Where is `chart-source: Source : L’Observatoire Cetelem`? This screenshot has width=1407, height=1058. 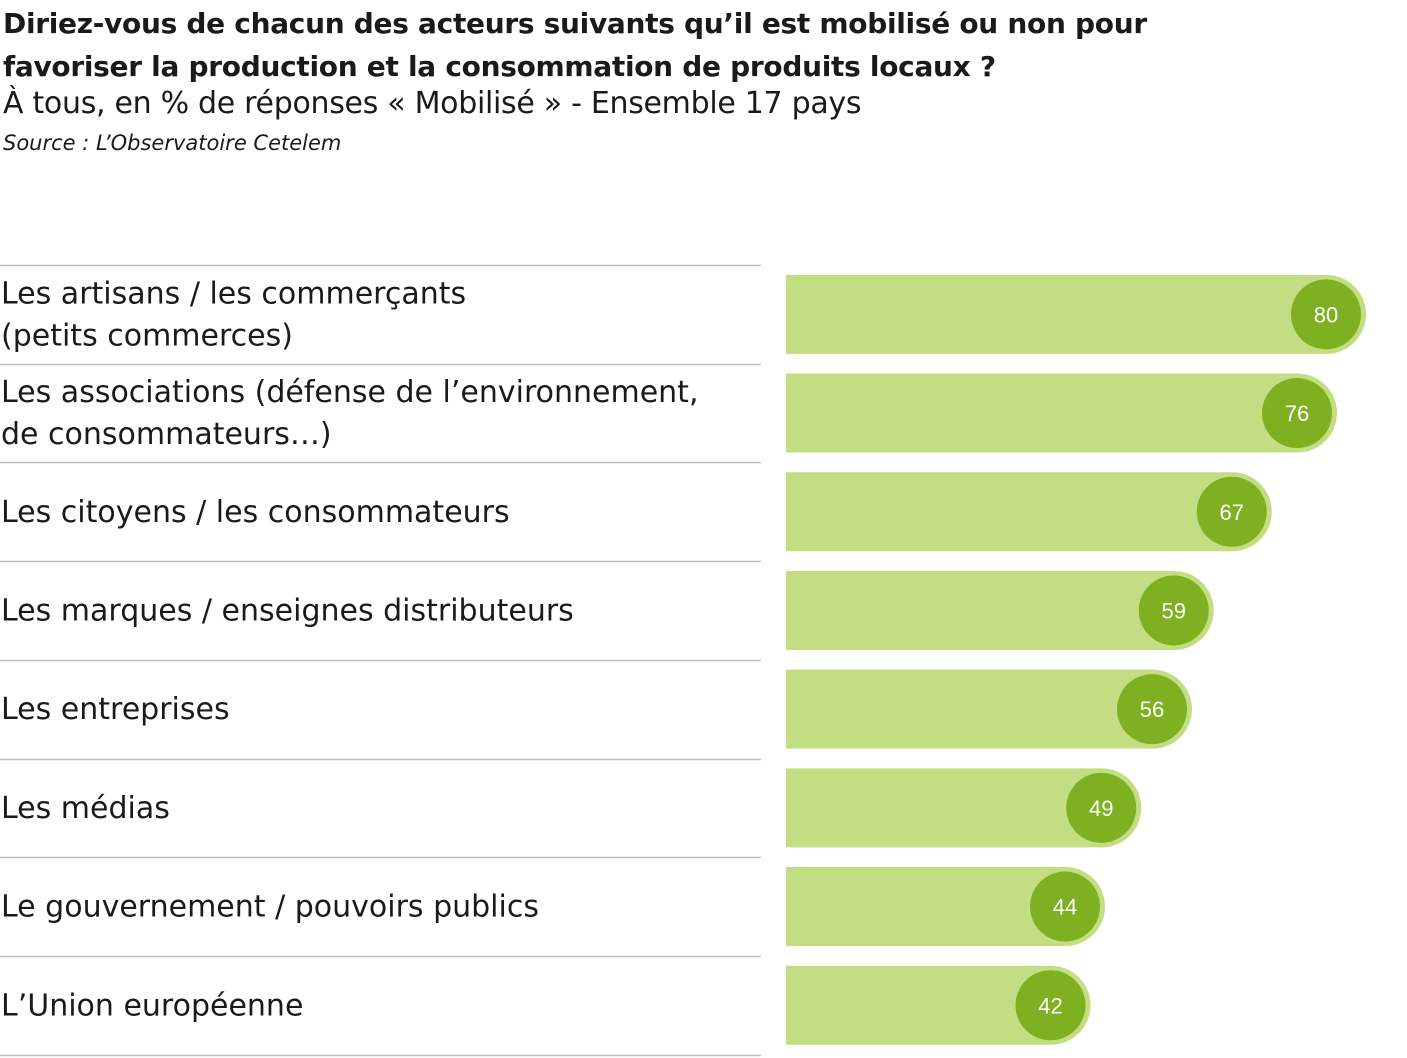 chart-source: Source : L’Observatoire Cetelem is located at coordinates (172, 143).